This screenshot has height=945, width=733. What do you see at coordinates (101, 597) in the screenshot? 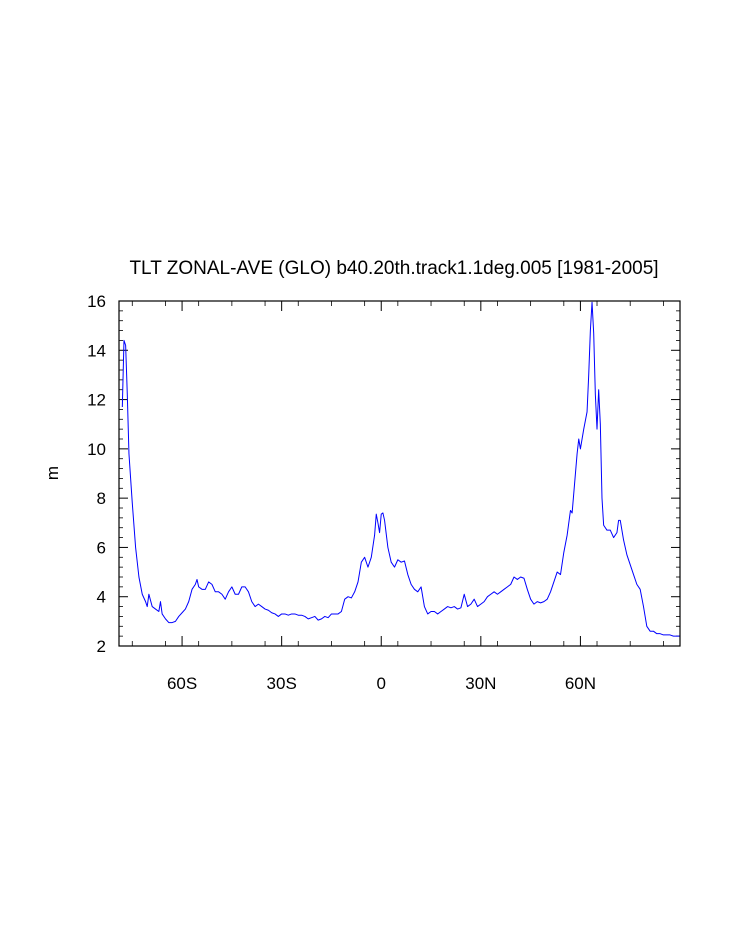
I see `y-tick-label: 4` at bounding box center [101, 597].